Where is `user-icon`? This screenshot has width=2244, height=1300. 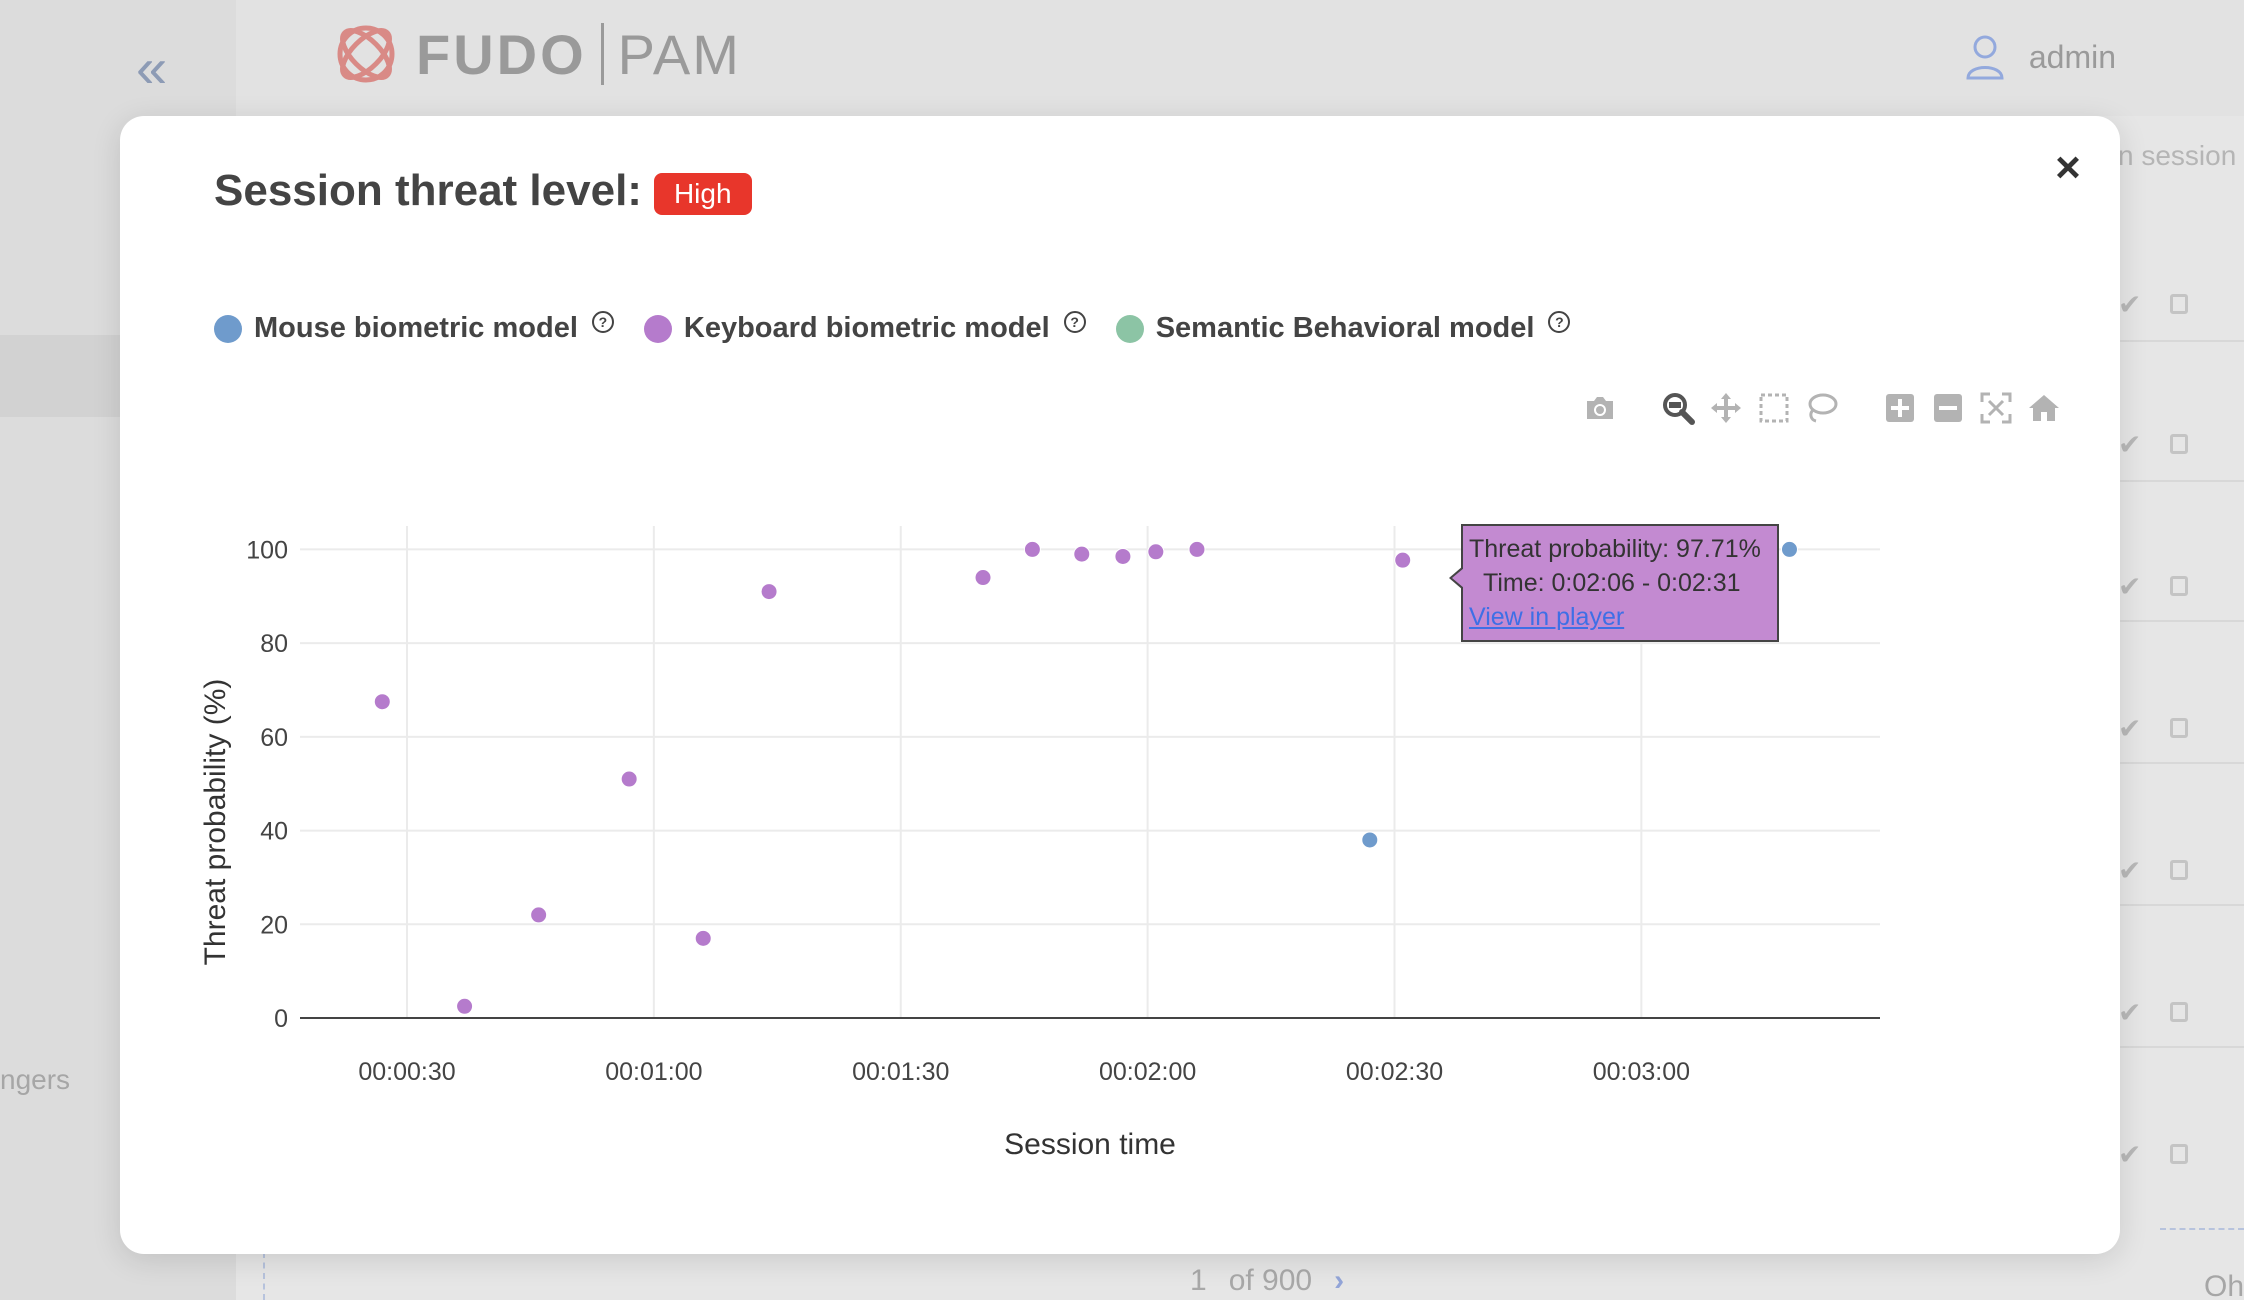 user-icon is located at coordinates (1985, 57).